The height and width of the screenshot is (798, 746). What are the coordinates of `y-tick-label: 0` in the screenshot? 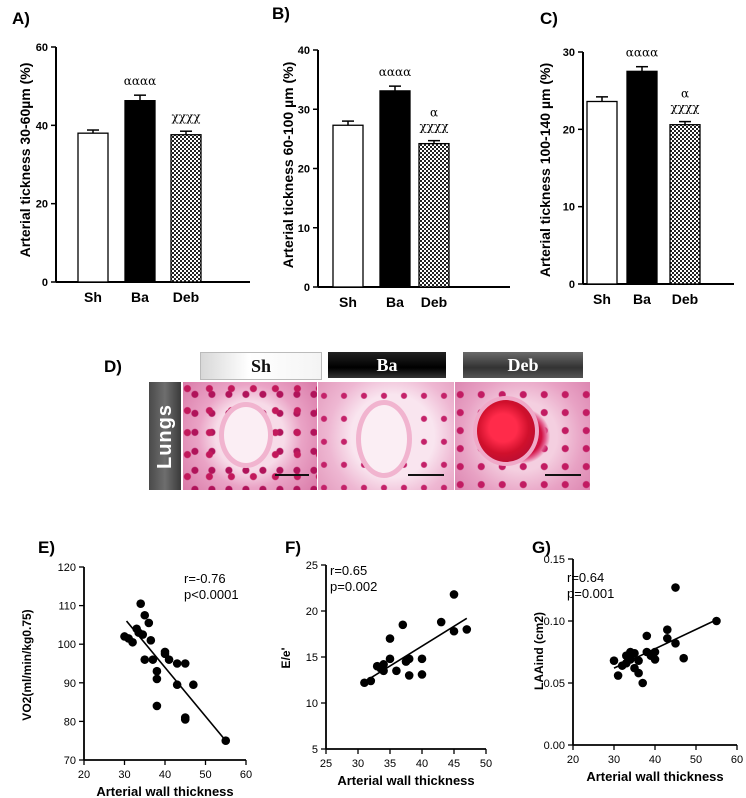 It's located at (572, 285).